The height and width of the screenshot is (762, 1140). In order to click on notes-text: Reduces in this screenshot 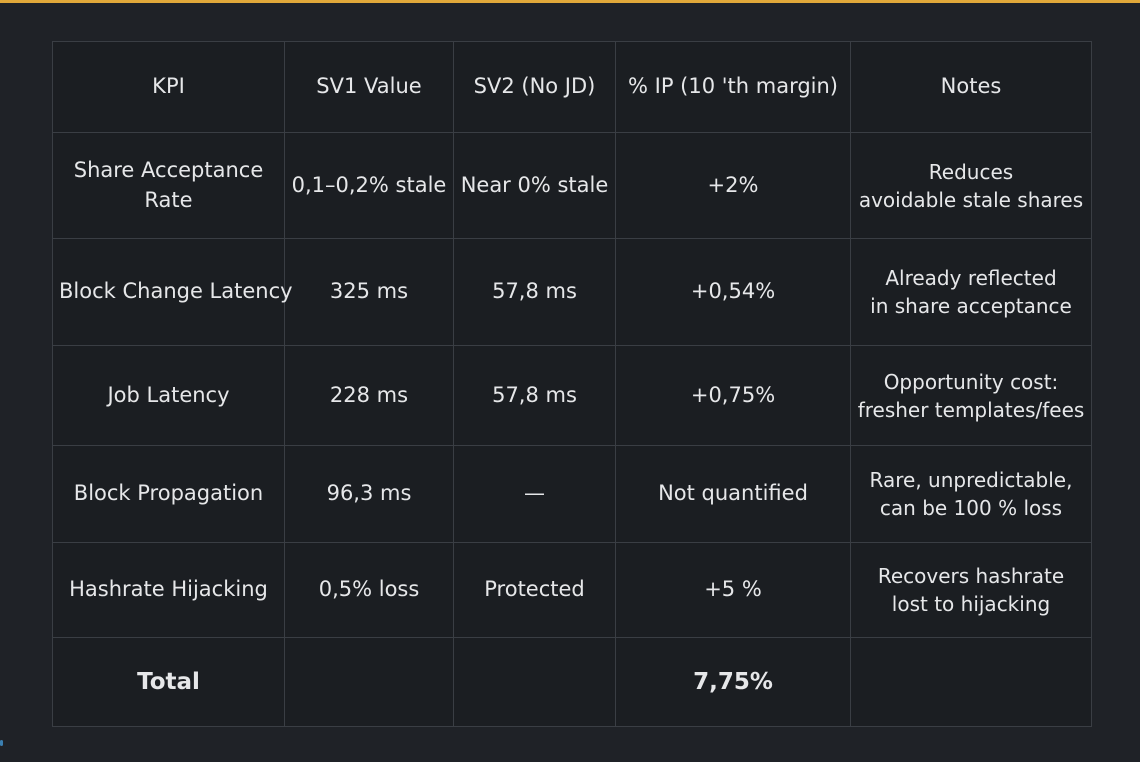, I will do `click(971, 171)`.